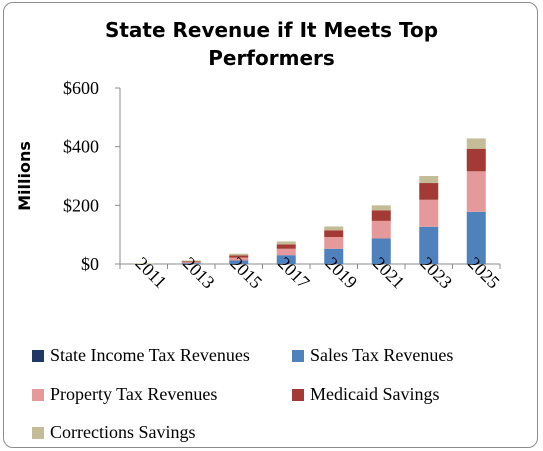 The height and width of the screenshot is (451, 543). I want to click on legend-item-state-income-tax: State Income Tax Revenues, so click(141, 355).